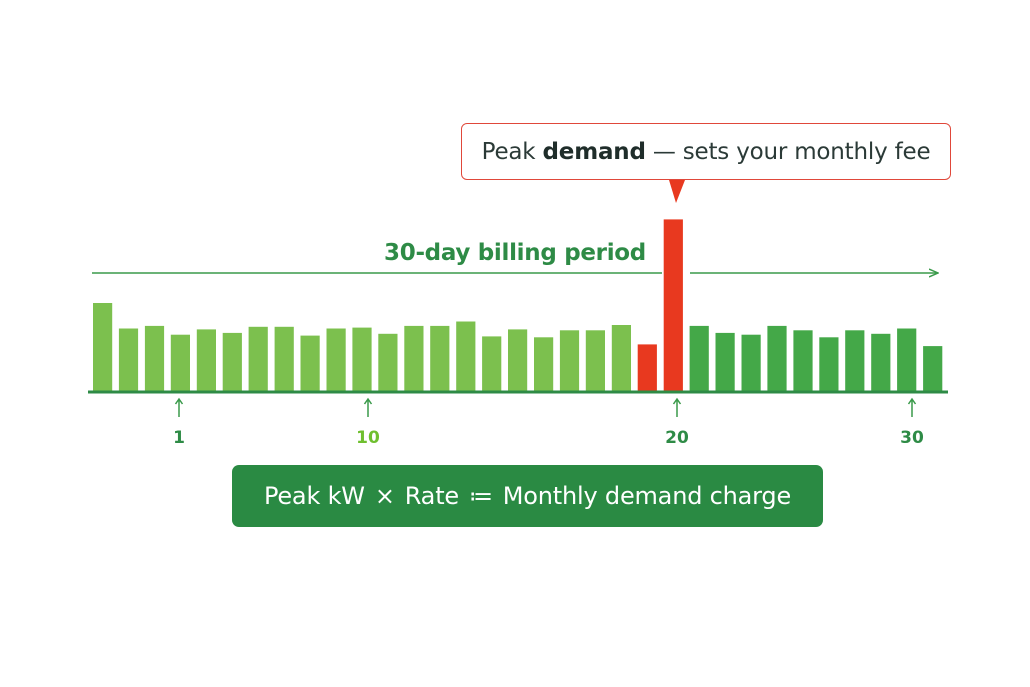 Image resolution: width=1030 pixels, height=687 pixels. Describe the element at coordinates (179, 438) in the screenshot. I see `x-tick-label: 1` at that location.